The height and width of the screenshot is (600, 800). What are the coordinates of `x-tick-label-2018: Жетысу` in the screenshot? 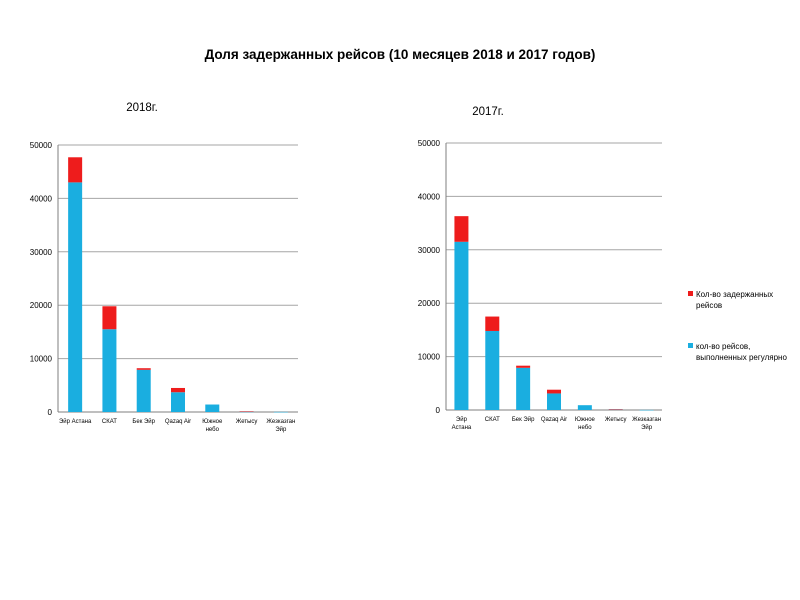 It's located at (247, 422).